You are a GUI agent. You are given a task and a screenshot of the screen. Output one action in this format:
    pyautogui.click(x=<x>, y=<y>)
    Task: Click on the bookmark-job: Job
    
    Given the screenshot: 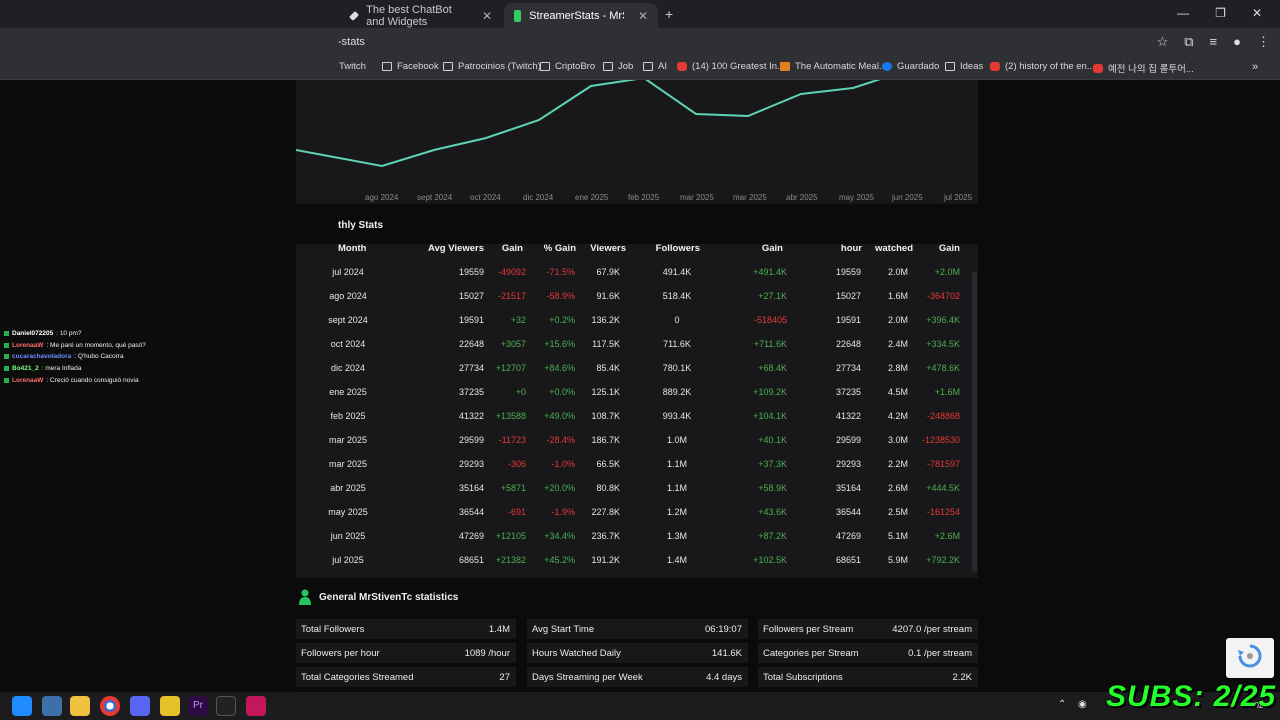 What is the action you would take?
    pyautogui.click(x=618, y=66)
    